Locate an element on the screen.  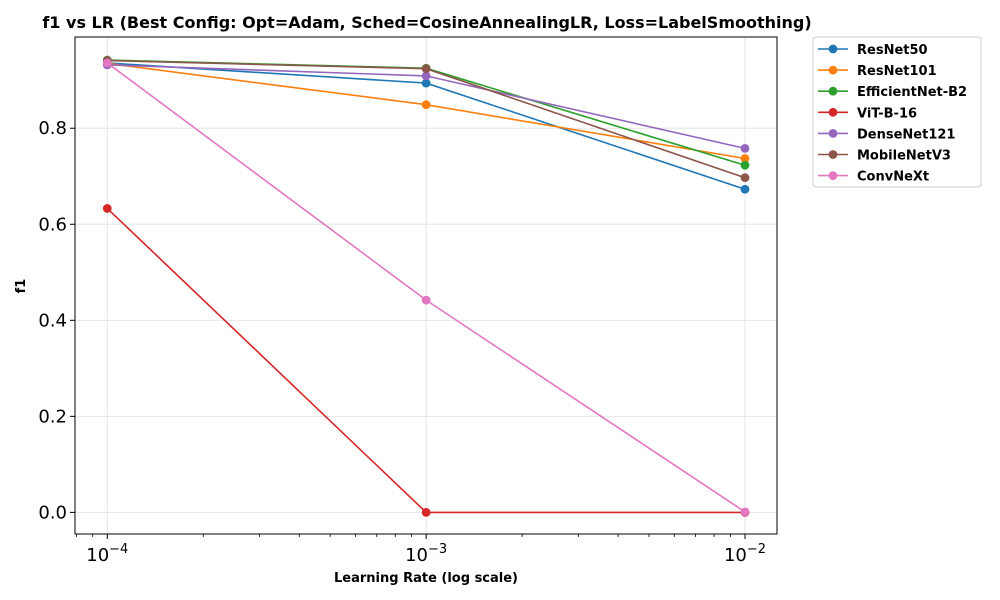
y-tick-label: 0.8 is located at coordinates (52, 128).